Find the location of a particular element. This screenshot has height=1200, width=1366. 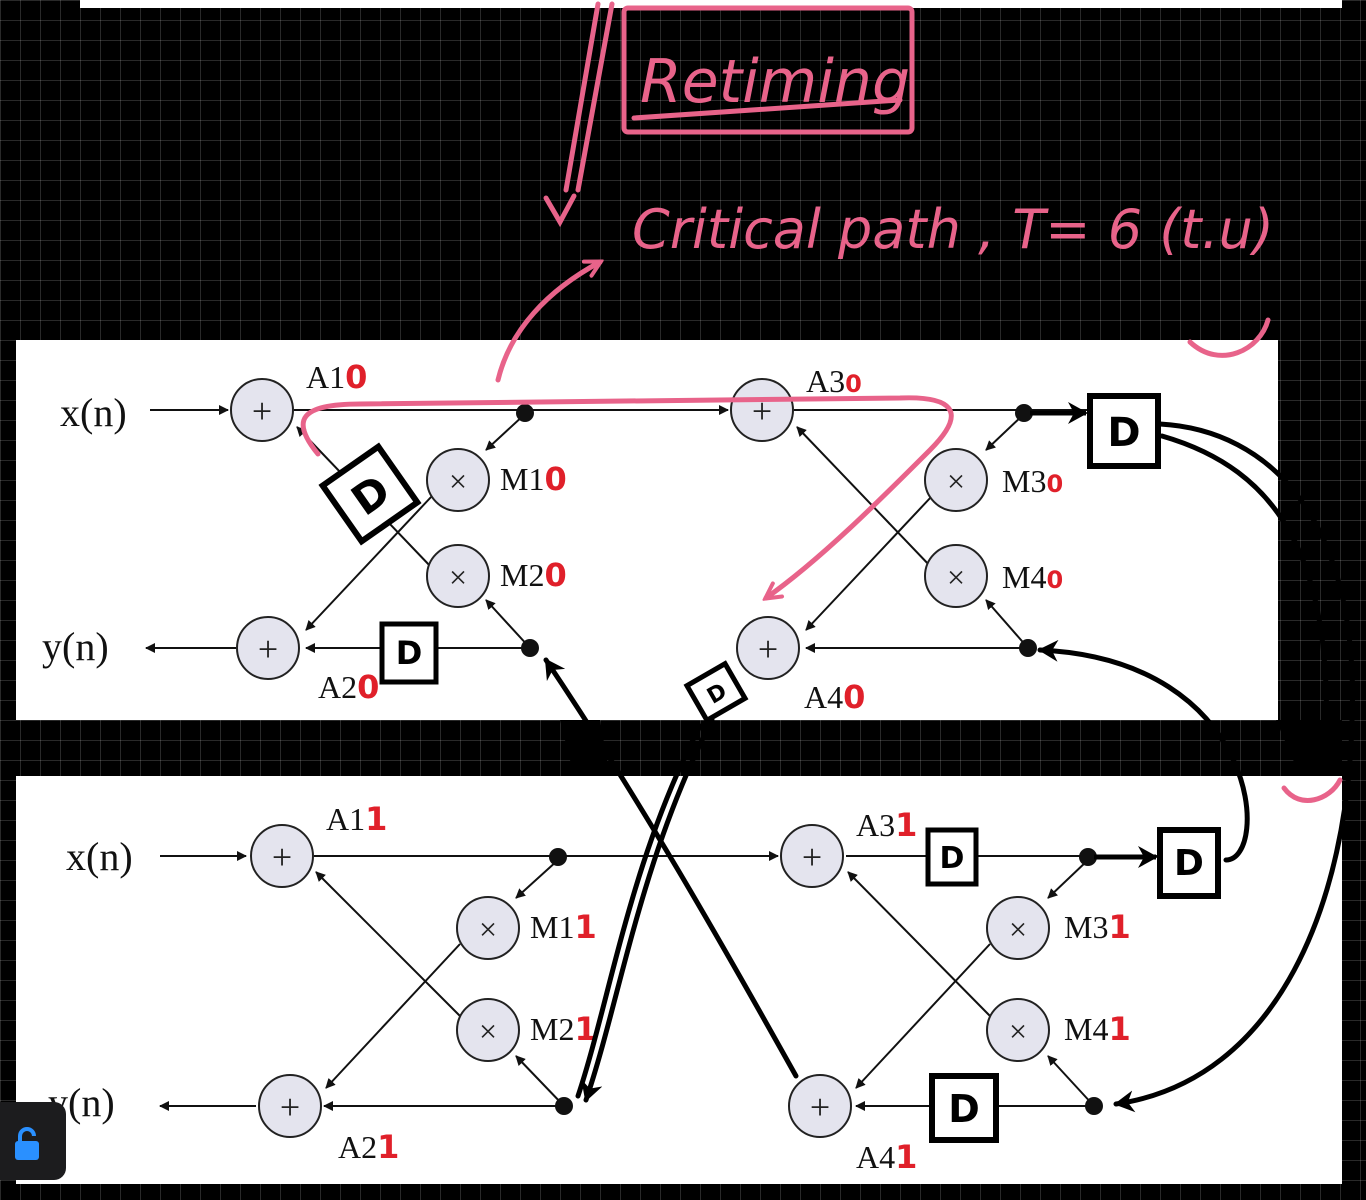

delay-box-top-left-feedback: D is located at coordinates (370, 494).